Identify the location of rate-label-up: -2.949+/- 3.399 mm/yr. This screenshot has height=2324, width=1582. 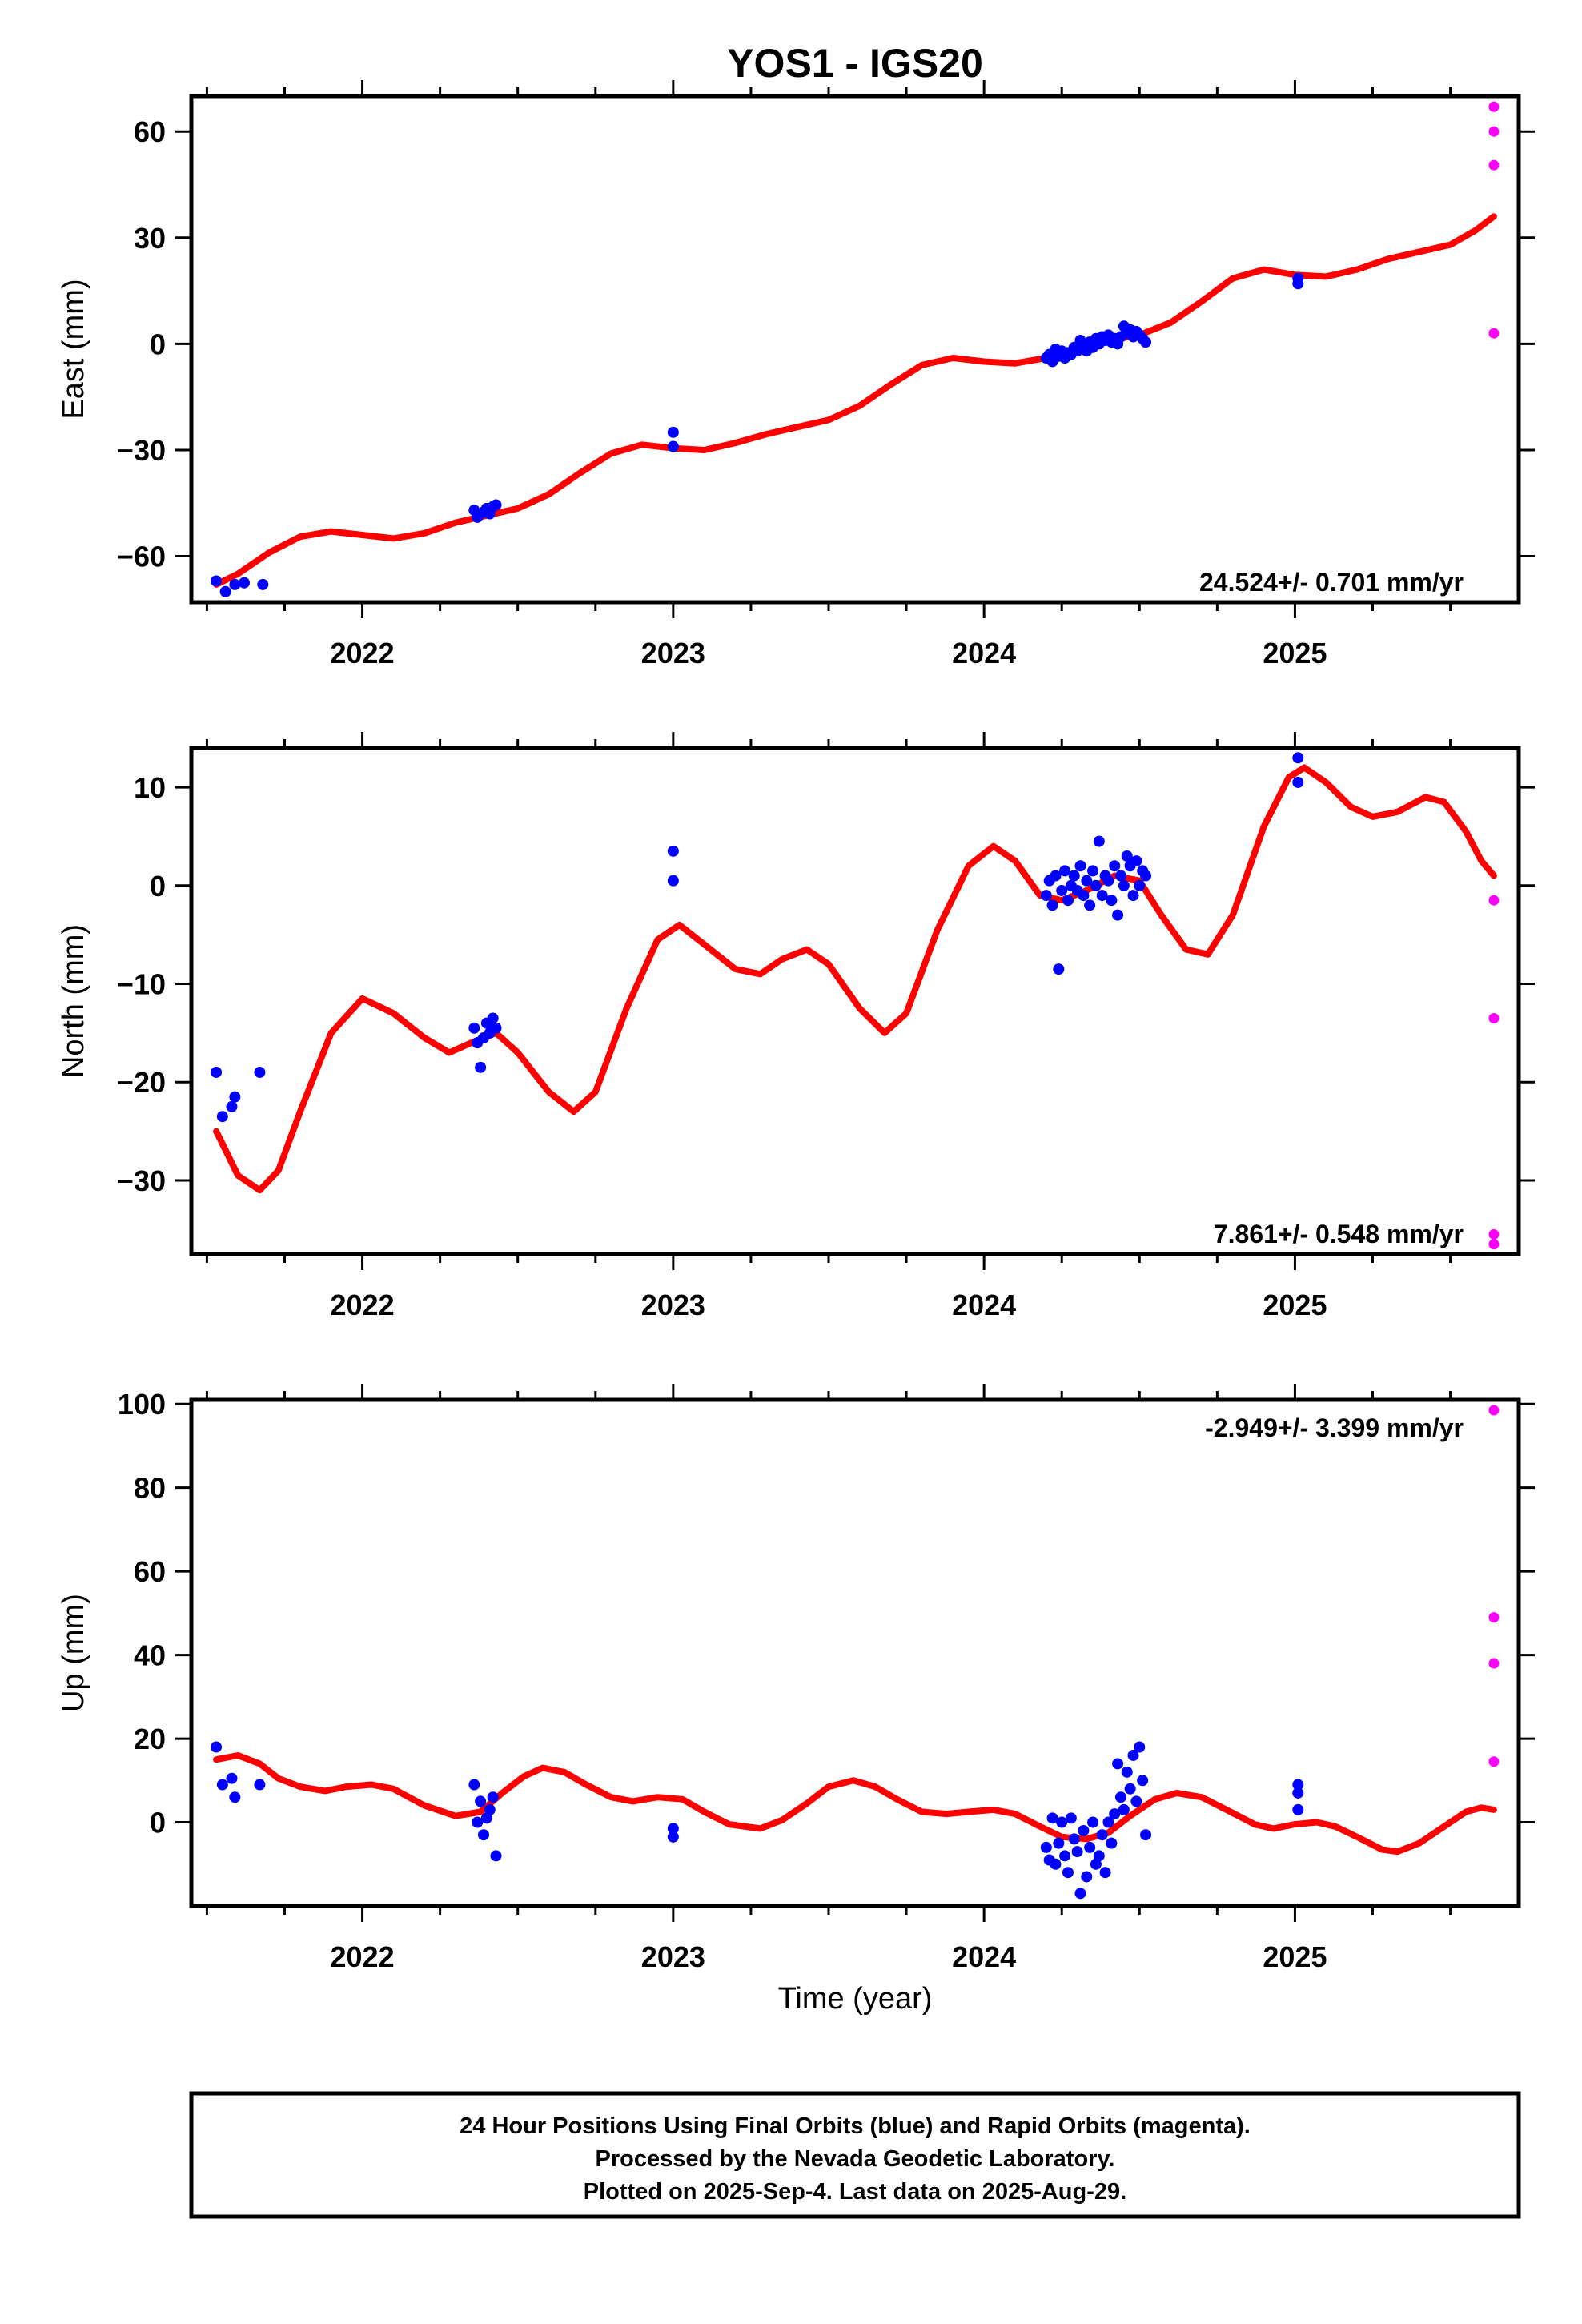
(1334, 1427).